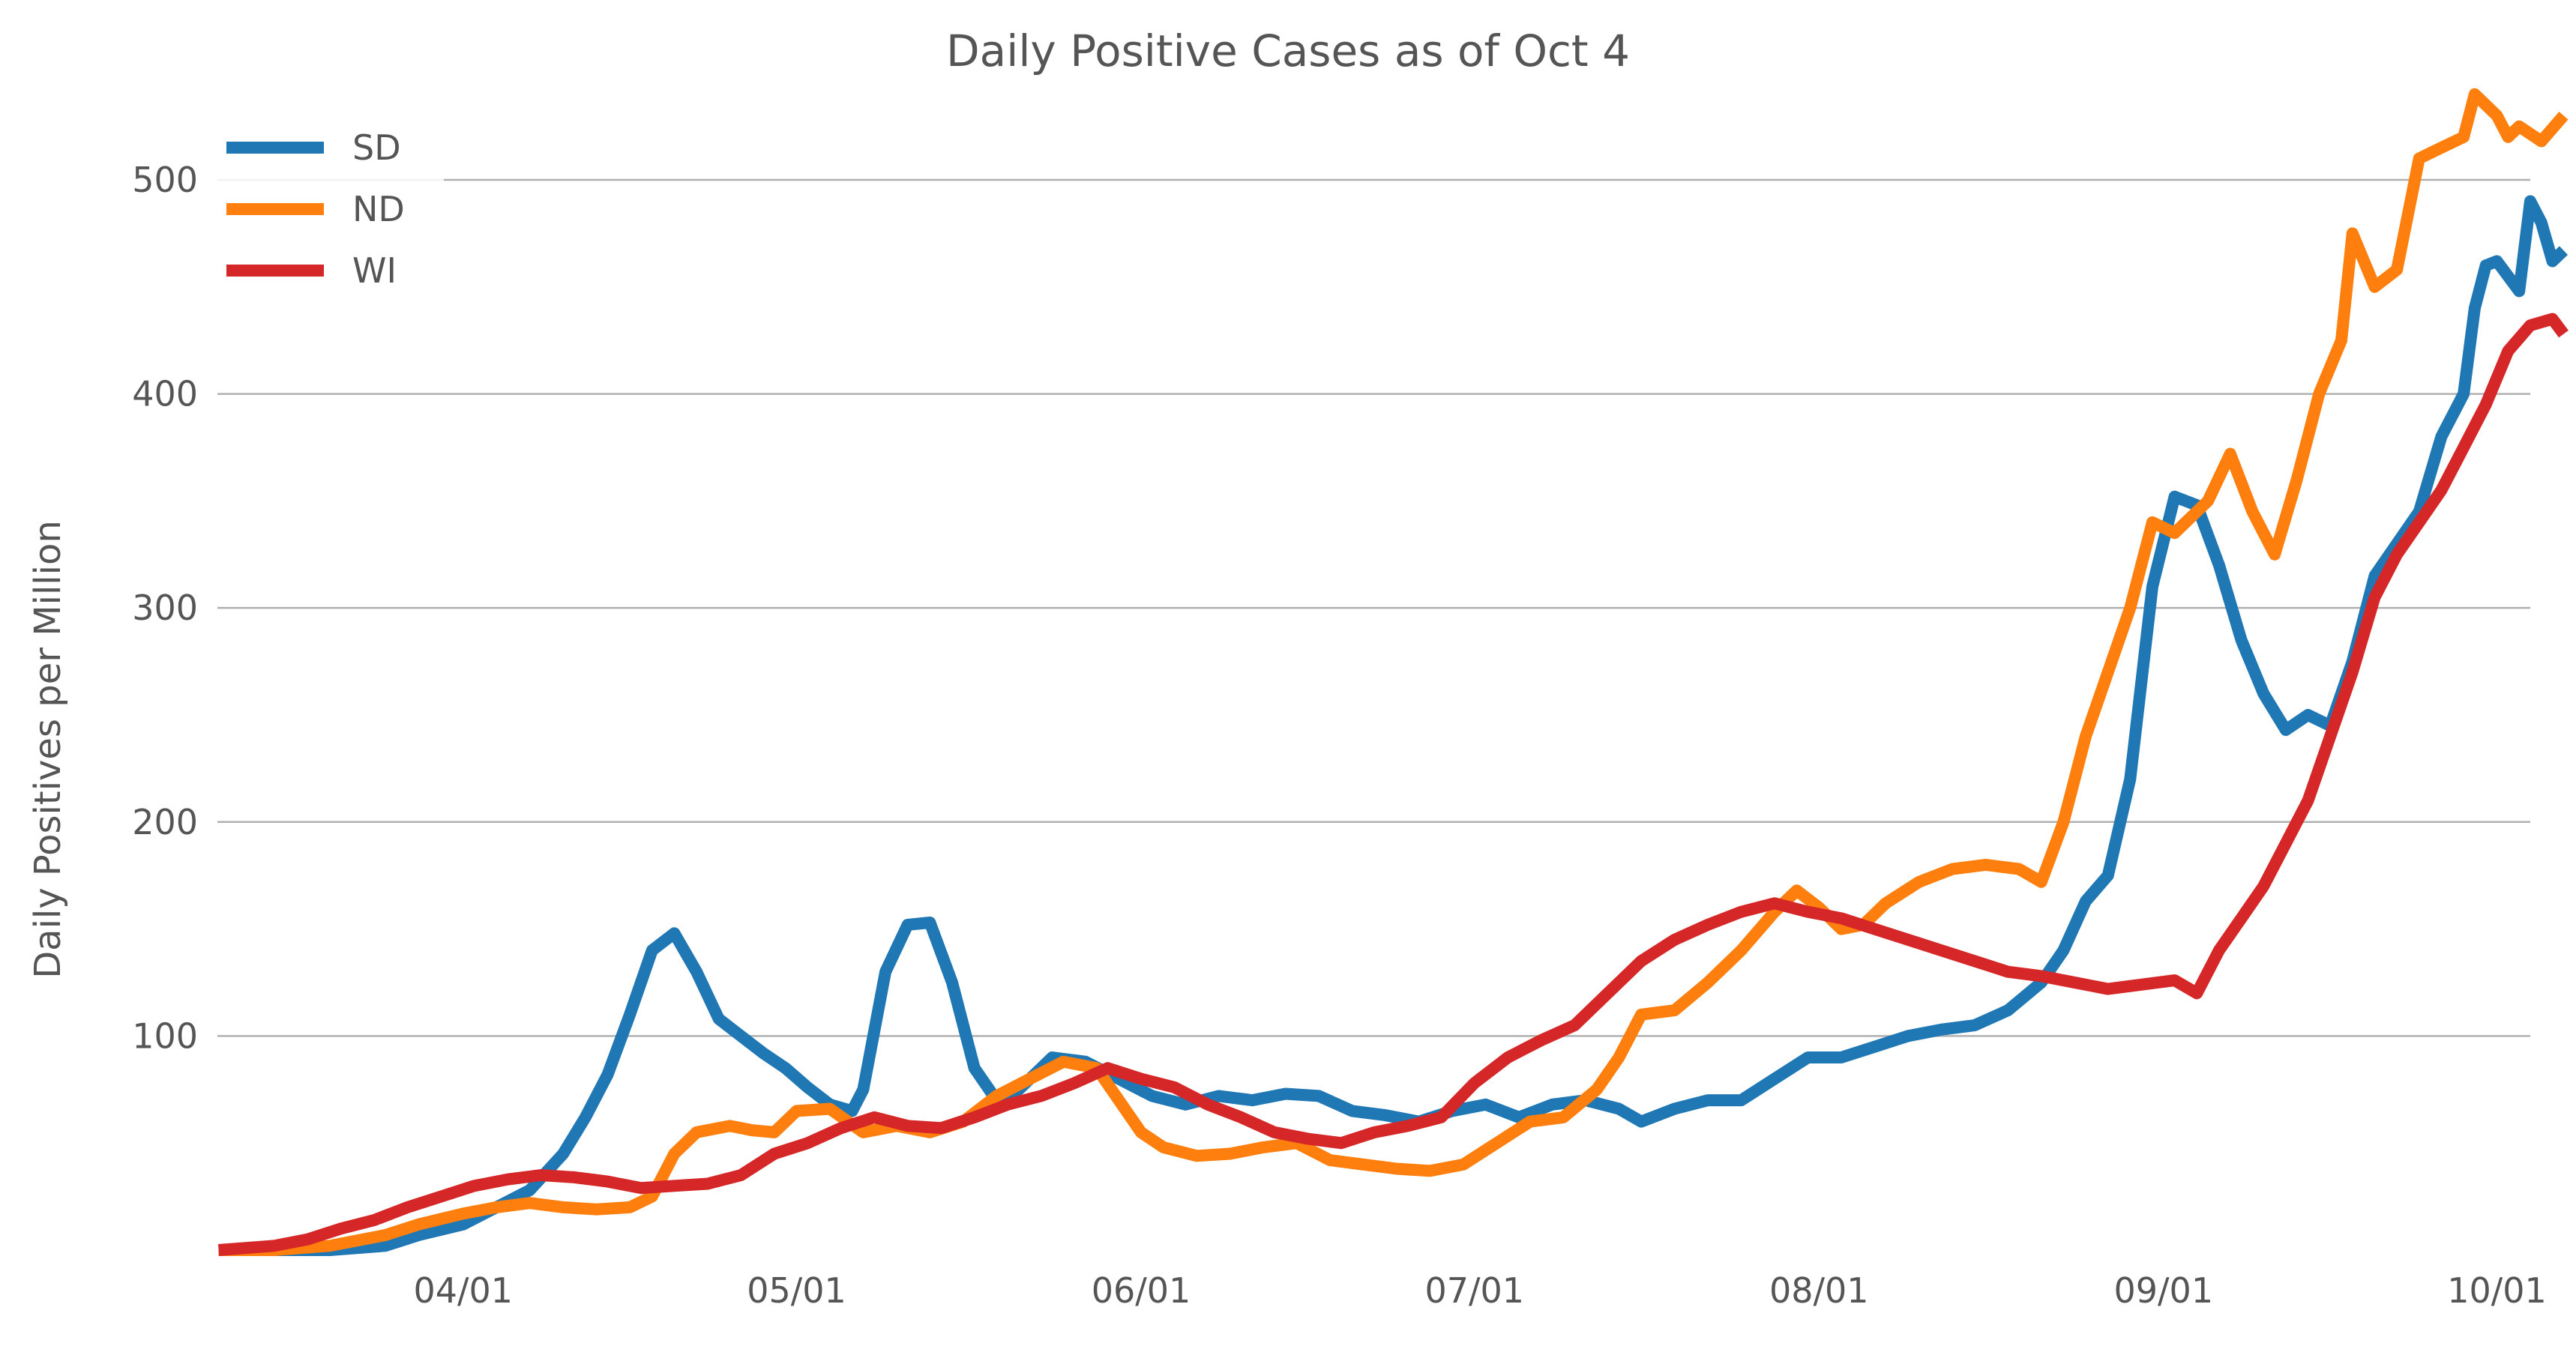 Image resolution: width=2576 pixels, height=1346 pixels. I want to click on legend: SD ND WI, so click(327, 204).